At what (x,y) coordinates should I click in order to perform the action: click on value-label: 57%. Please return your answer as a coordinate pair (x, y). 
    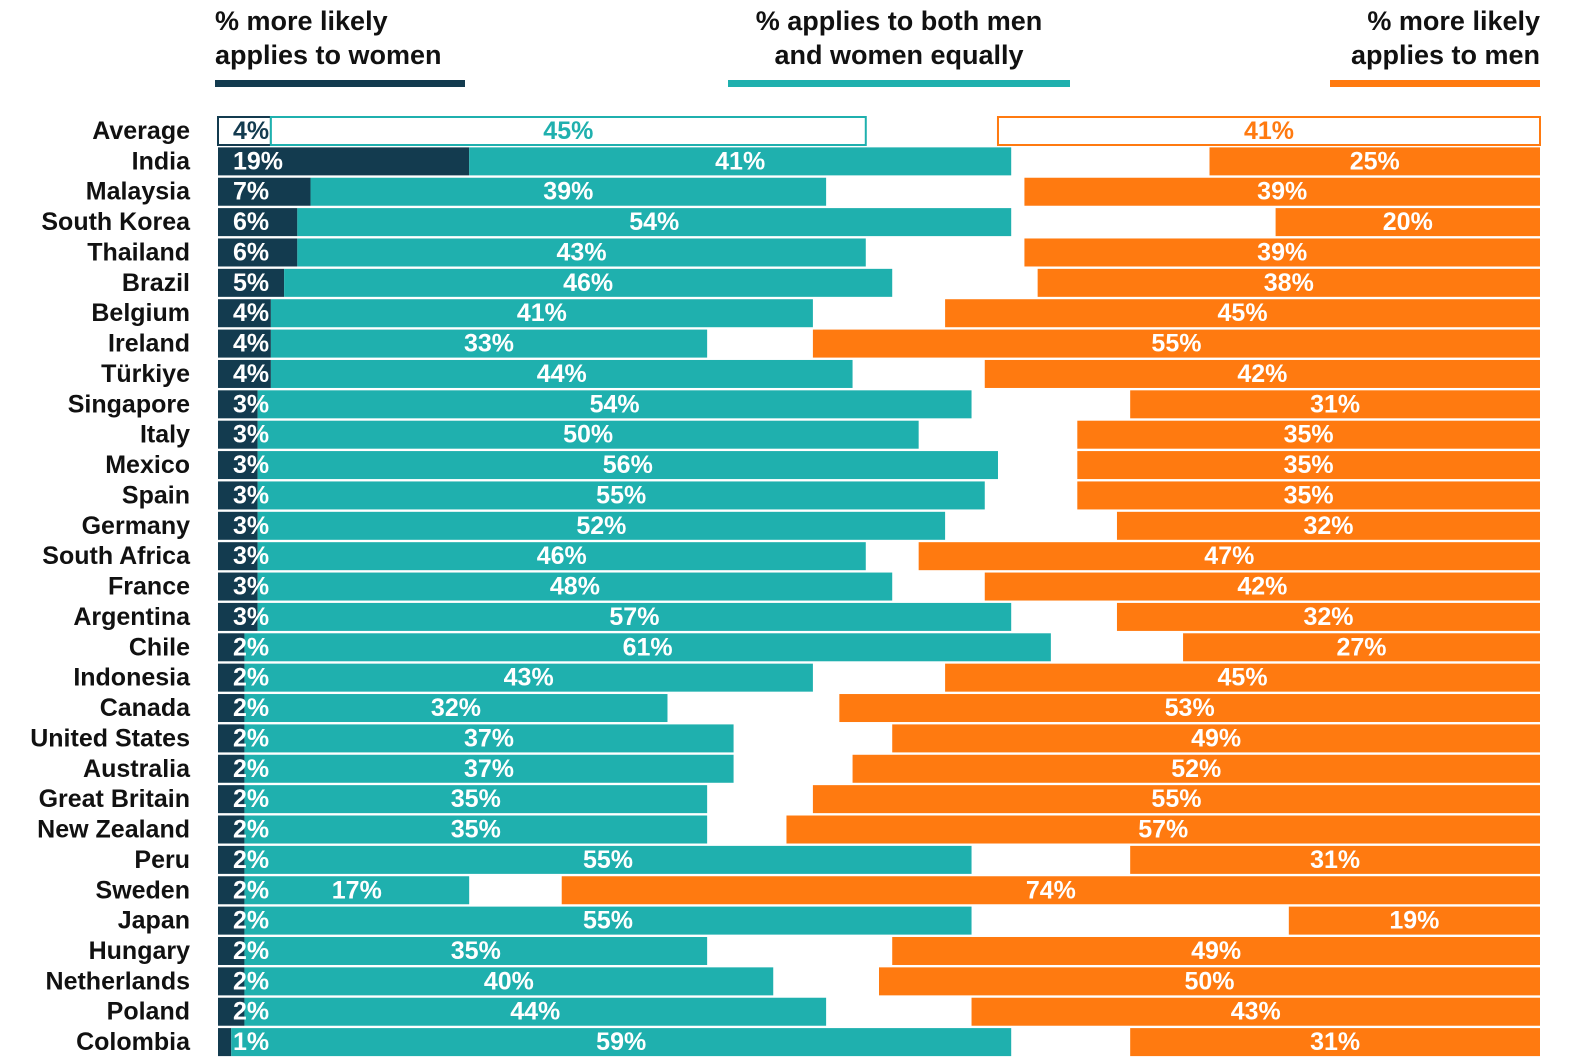
    Looking at the image, I should click on (1163, 830).